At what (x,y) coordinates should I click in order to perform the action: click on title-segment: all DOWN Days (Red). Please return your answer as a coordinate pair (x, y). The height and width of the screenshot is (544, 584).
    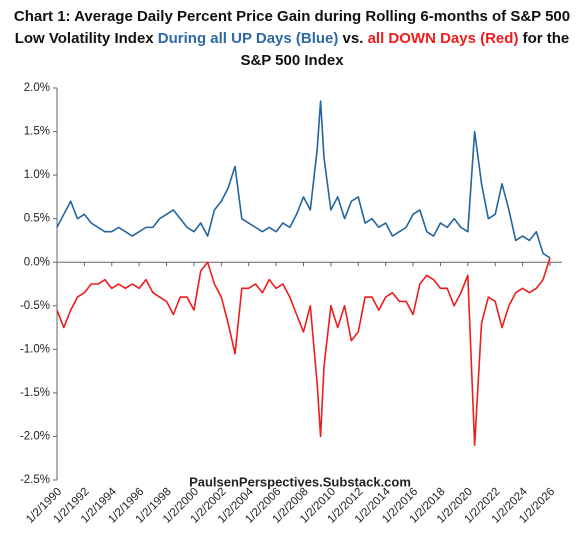
    Looking at the image, I should click on (443, 38).